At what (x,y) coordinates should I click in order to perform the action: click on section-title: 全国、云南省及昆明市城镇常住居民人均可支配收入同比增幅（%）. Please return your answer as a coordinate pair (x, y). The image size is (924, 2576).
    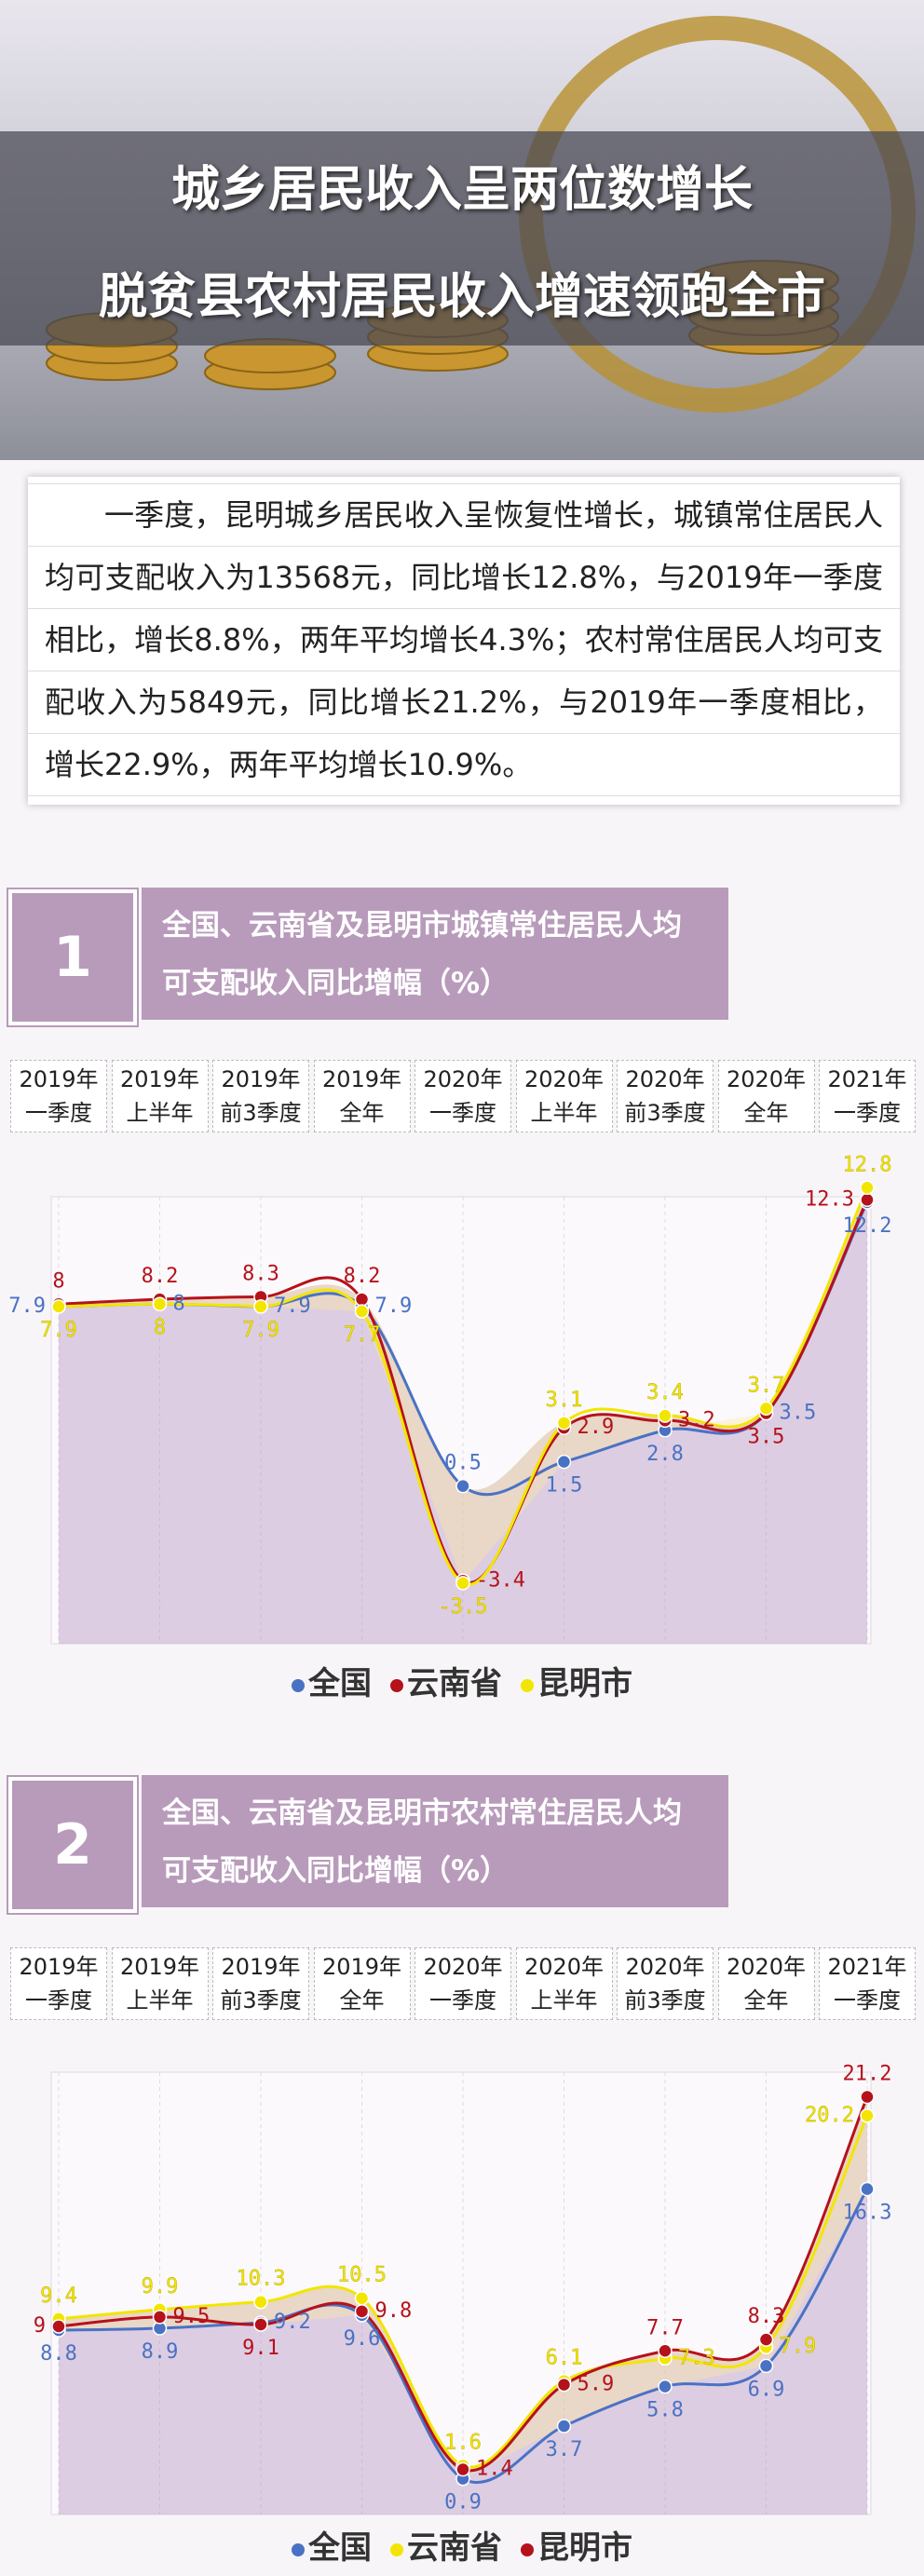
    Looking at the image, I should click on (422, 954).